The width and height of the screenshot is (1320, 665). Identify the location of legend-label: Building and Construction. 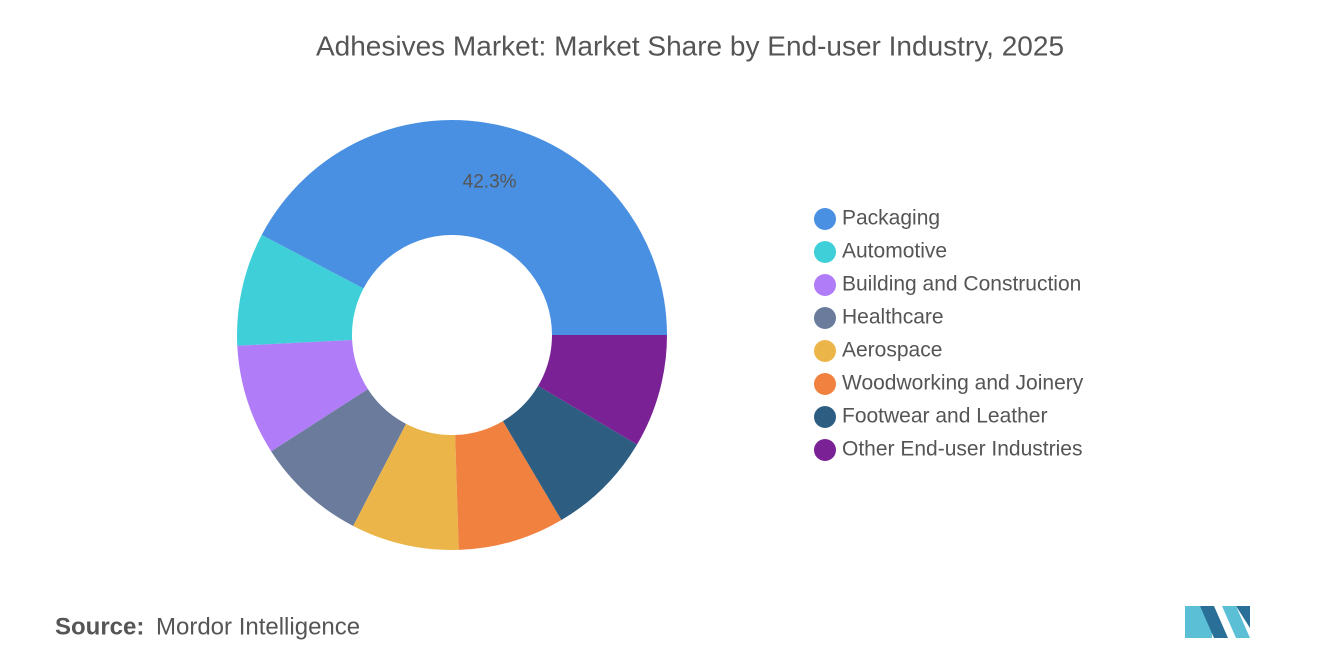
(961, 284).